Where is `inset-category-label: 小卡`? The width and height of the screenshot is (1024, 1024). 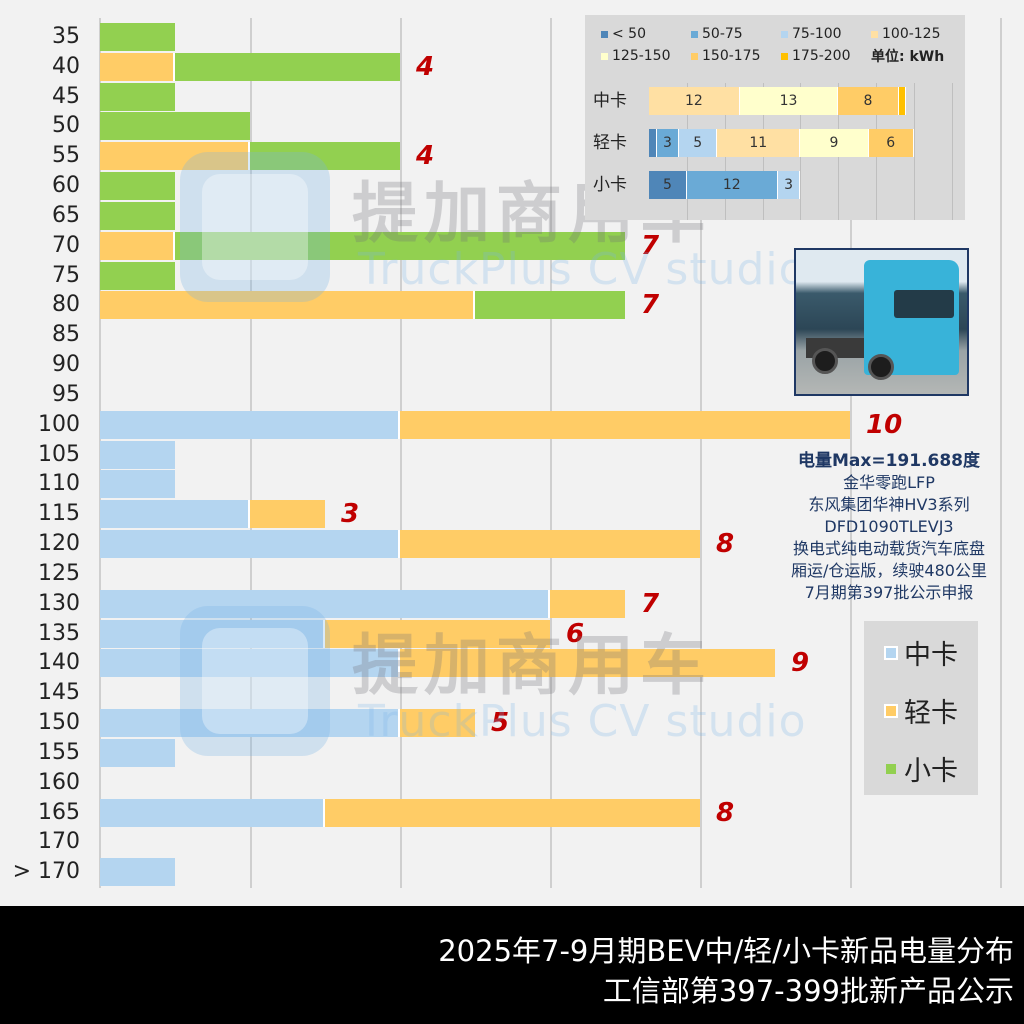 inset-category-label: 小卡 is located at coordinates (610, 185).